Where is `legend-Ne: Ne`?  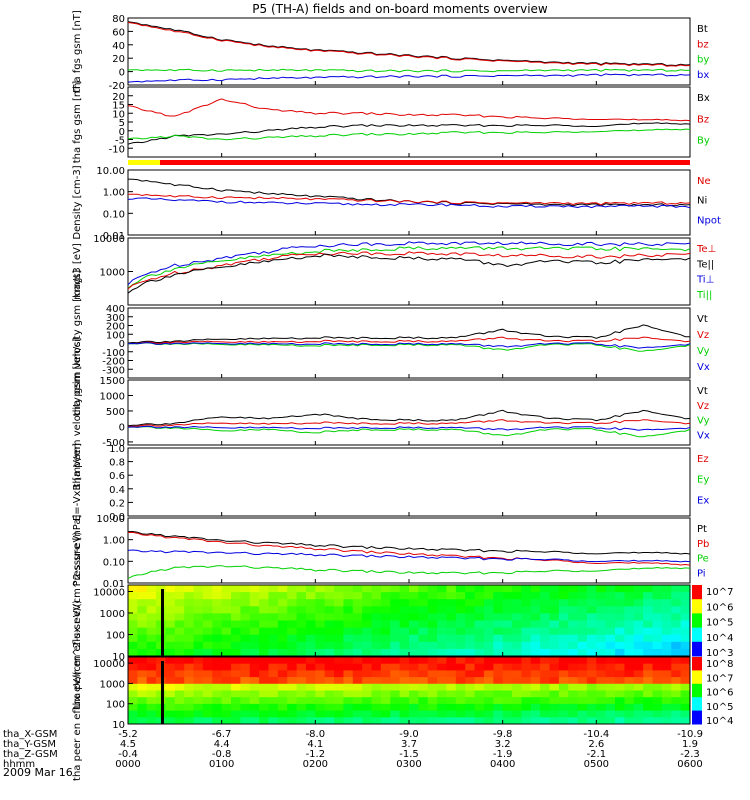 legend-Ne: Ne is located at coordinates (704, 181).